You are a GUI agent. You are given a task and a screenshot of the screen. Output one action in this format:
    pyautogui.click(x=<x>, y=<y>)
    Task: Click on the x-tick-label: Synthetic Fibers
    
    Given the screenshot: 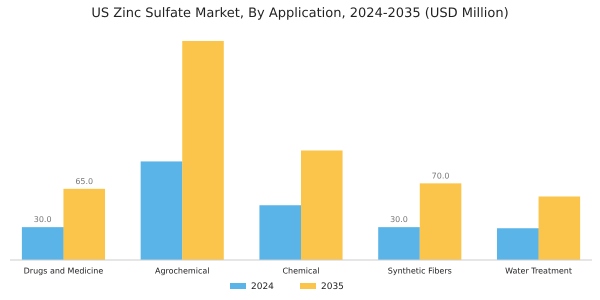 What is the action you would take?
    pyautogui.click(x=420, y=271)
    